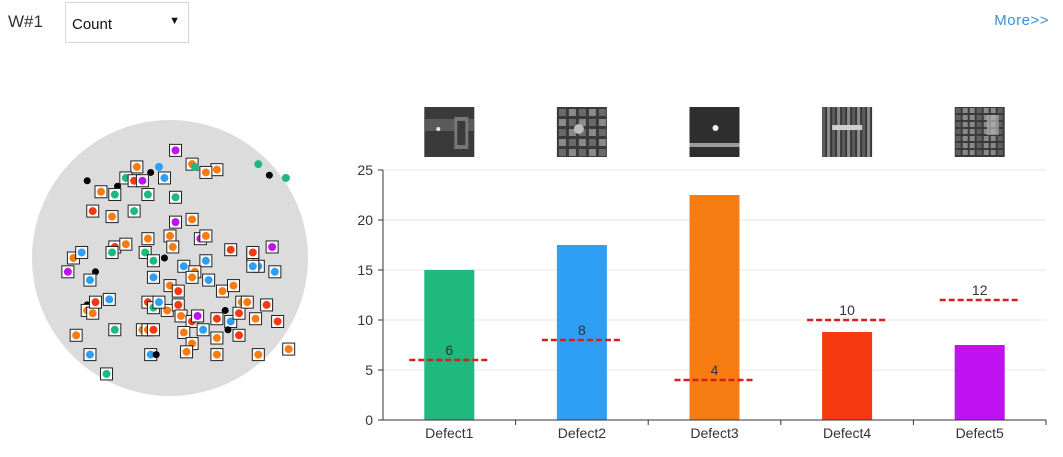 Image resolution: width=1063 pixels, height=457 pixels. I want to click on threshold-label: 8, so click(582, 330).